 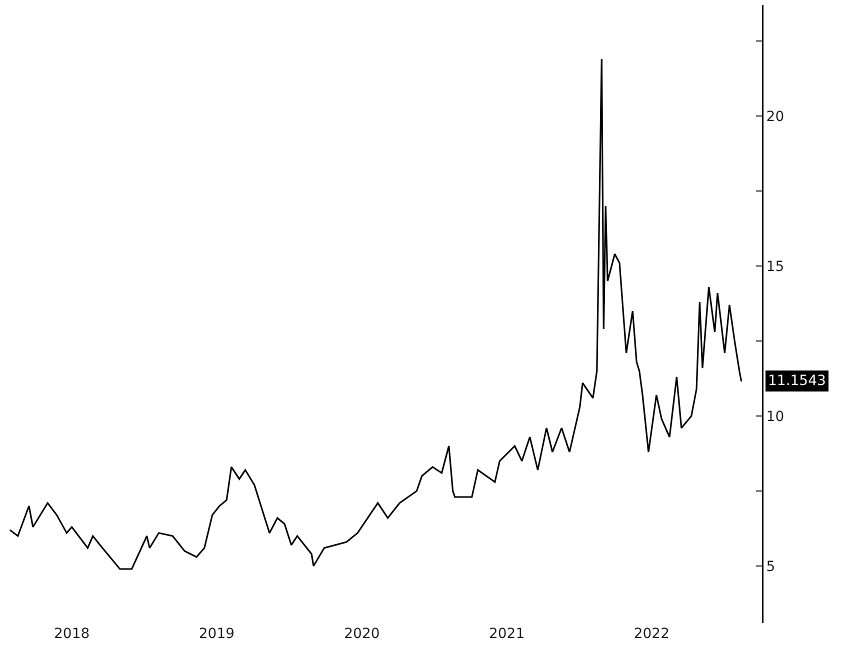 What do you see at coordinates (362, 634) in the screenshot?
I see `x-tick-label: 2020` at bounding box center [362, 634].